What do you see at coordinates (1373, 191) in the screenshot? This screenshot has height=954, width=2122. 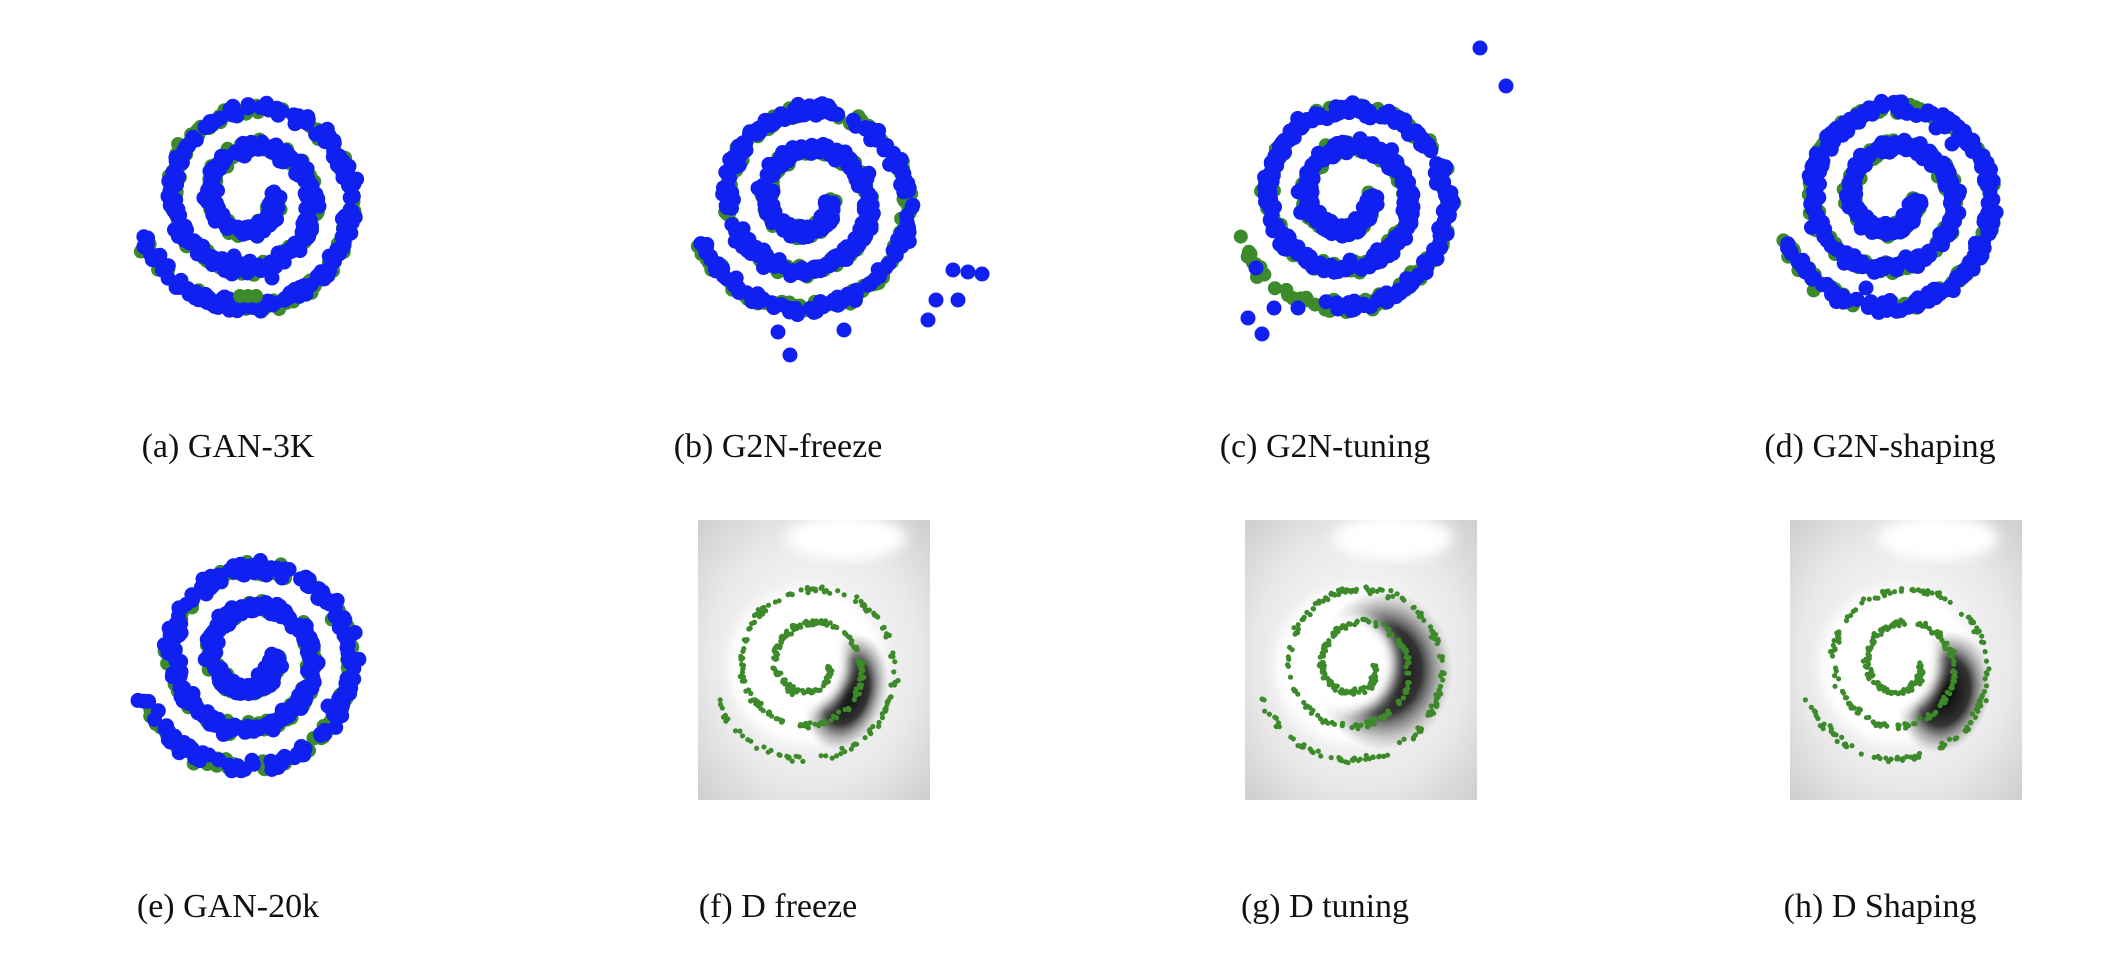 I see `scatter-plot-c` at bounding box center [1373, 191].